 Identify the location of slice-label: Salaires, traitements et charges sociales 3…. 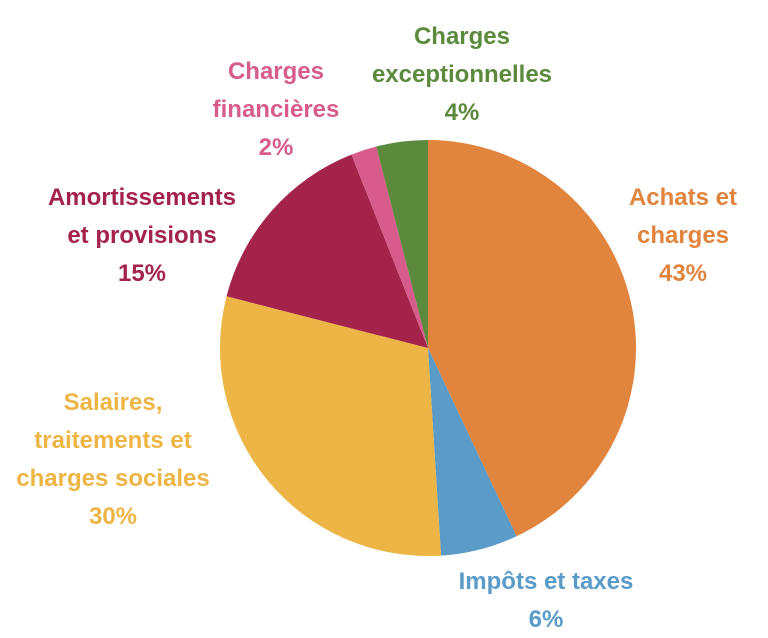
(112, 459).